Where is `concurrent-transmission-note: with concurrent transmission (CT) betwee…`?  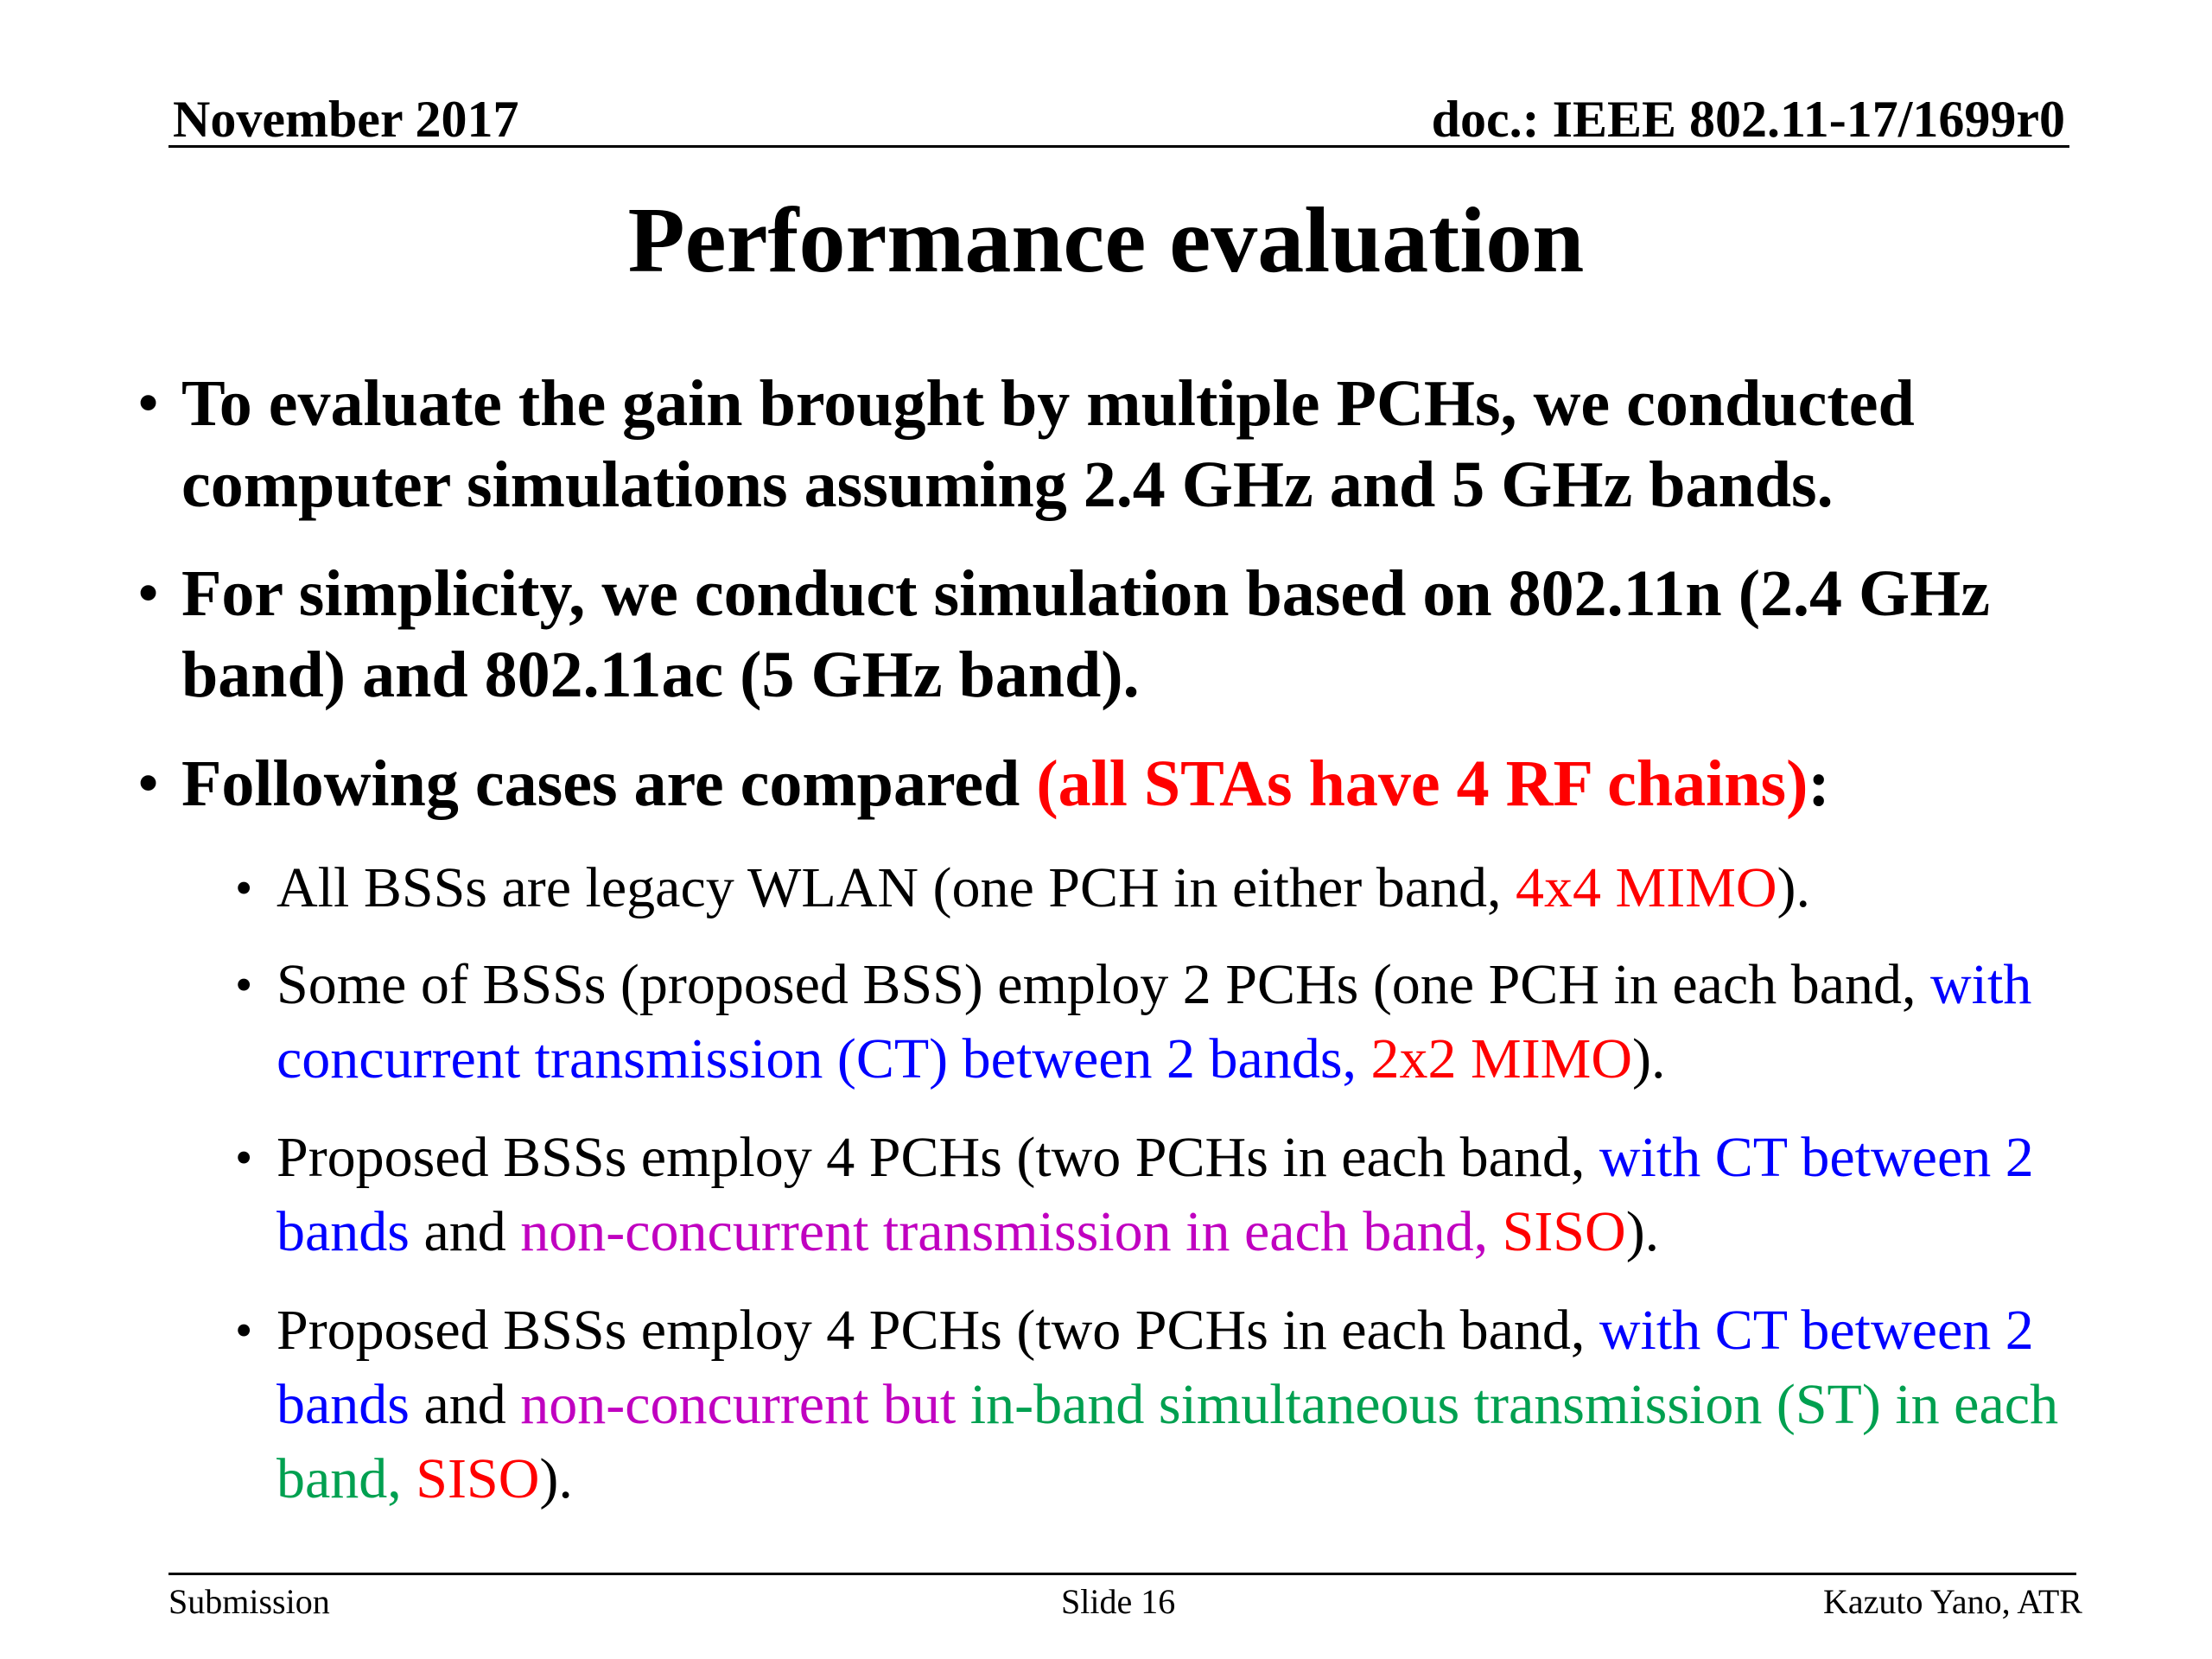 concurrent-transmission-note: with concurrent transmission (CT) betwee… is located at coordinates (1154, 1021).